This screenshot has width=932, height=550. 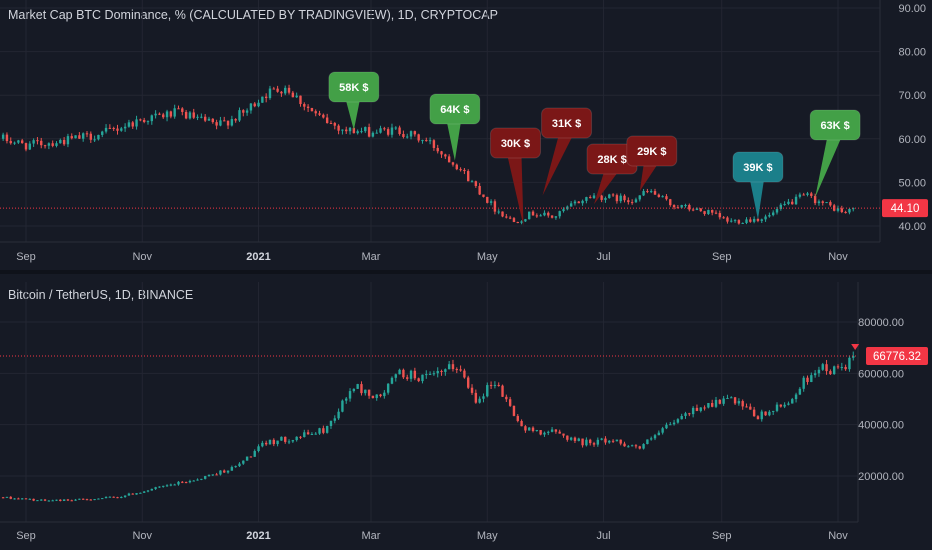 What do you see at coordinates (612, 174) in the screenshot?
I see `price-callout: 28K $` at bounding box center [612, 174].